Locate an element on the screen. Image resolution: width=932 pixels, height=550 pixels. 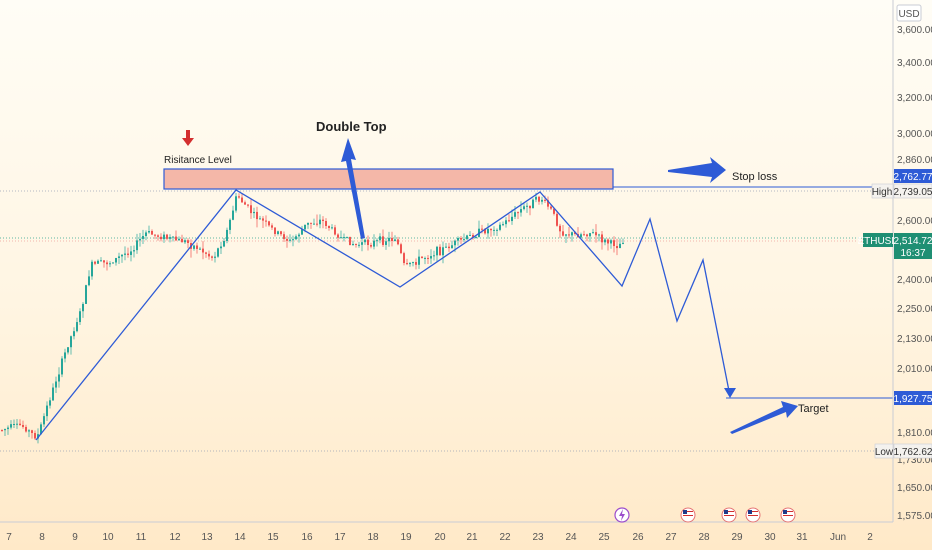
target-label: Target is located at coordinates (813, 409).